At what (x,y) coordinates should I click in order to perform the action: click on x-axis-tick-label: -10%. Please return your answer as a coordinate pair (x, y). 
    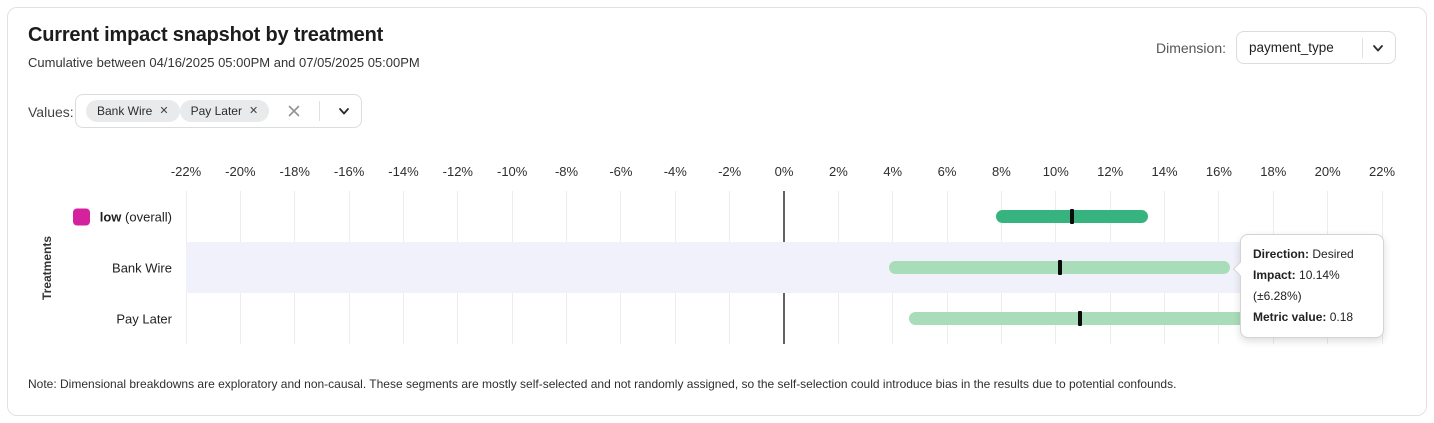
    Looking at the image, I should click on (512, 171).